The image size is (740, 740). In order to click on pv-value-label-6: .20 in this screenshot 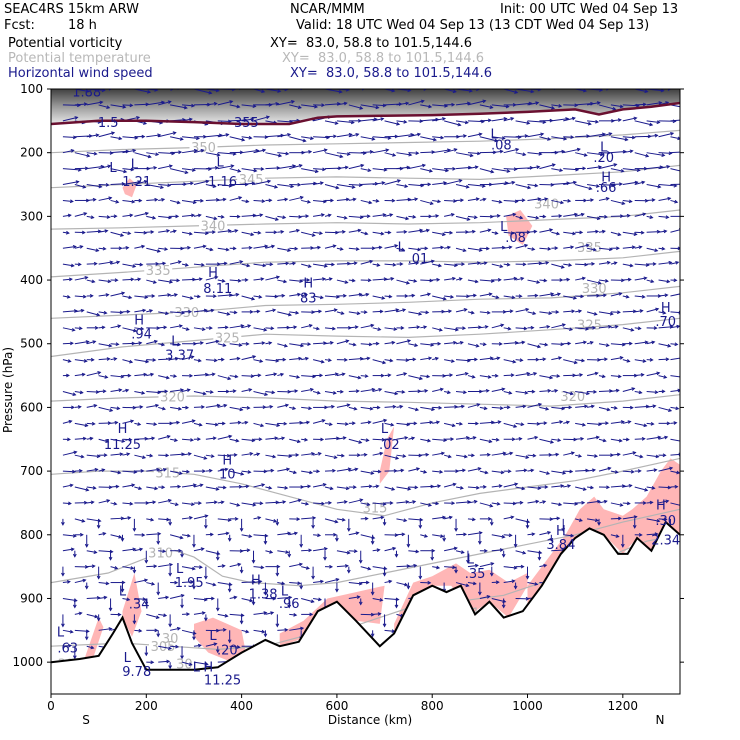, I will do `click(603, 158)`.